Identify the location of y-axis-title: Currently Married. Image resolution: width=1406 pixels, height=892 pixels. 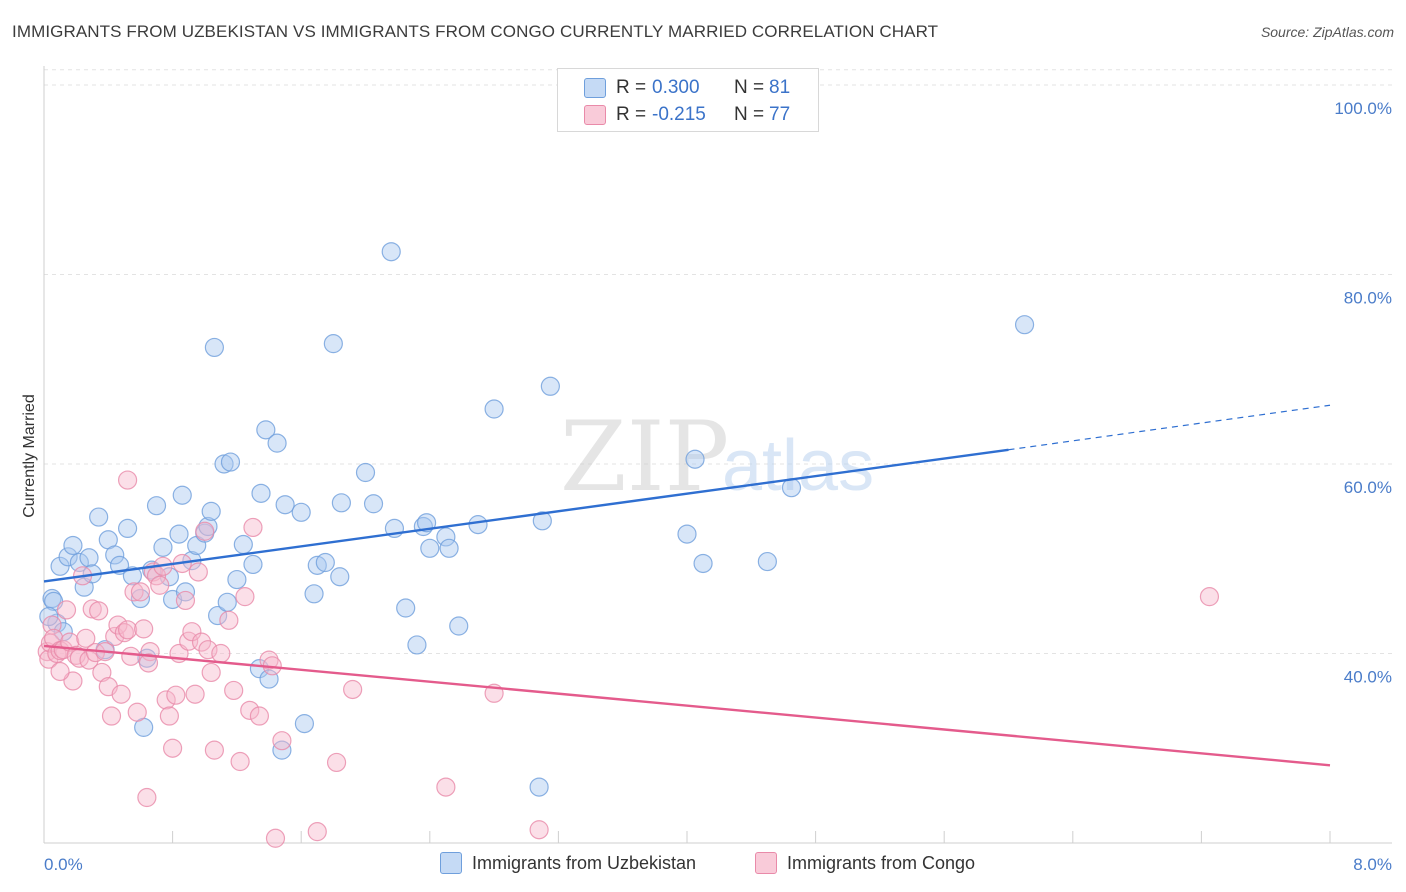
(29, 456).